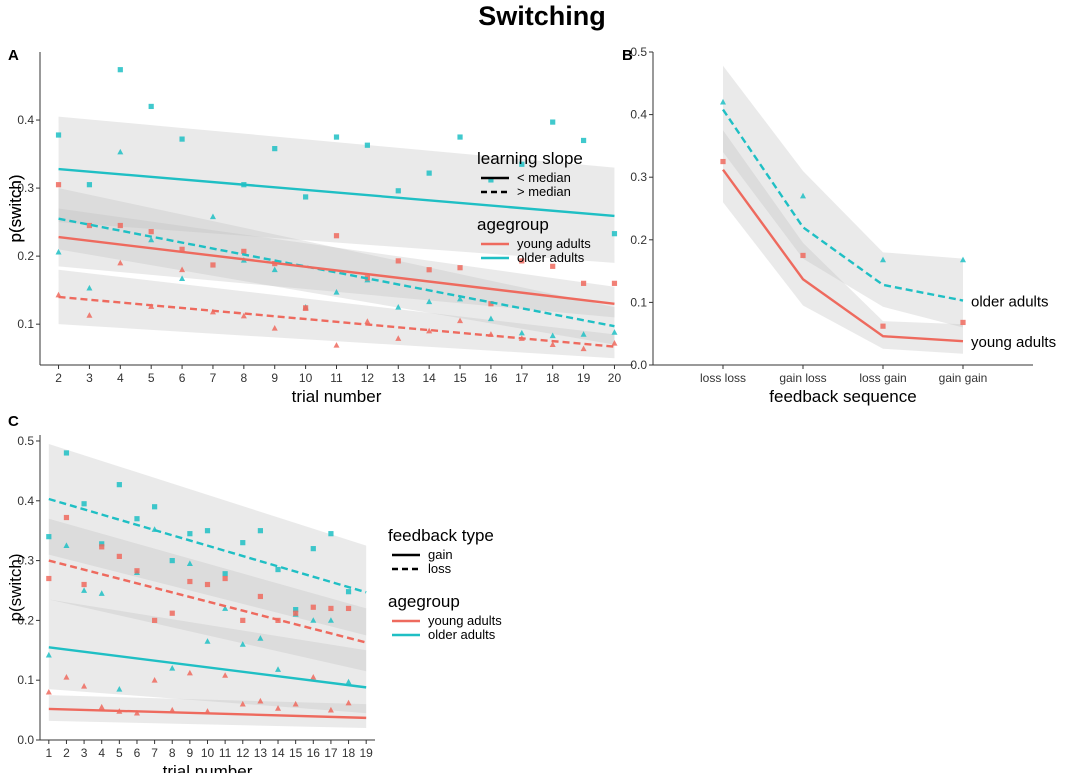  What do you see at coordinates (551, 257) in the screenshot?
I see `legend-label-A: older adults` at bounding box center [551, 257].